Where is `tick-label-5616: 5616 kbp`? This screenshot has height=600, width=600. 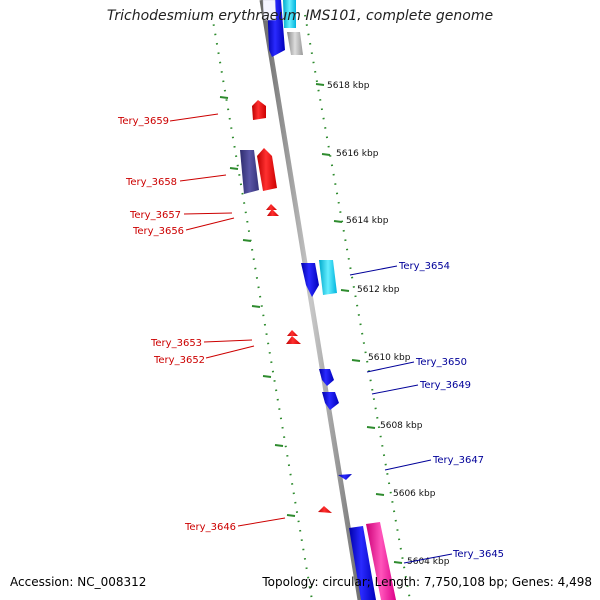 tick-label-5616: 5616 kbp is located at coordinates (357, 154).